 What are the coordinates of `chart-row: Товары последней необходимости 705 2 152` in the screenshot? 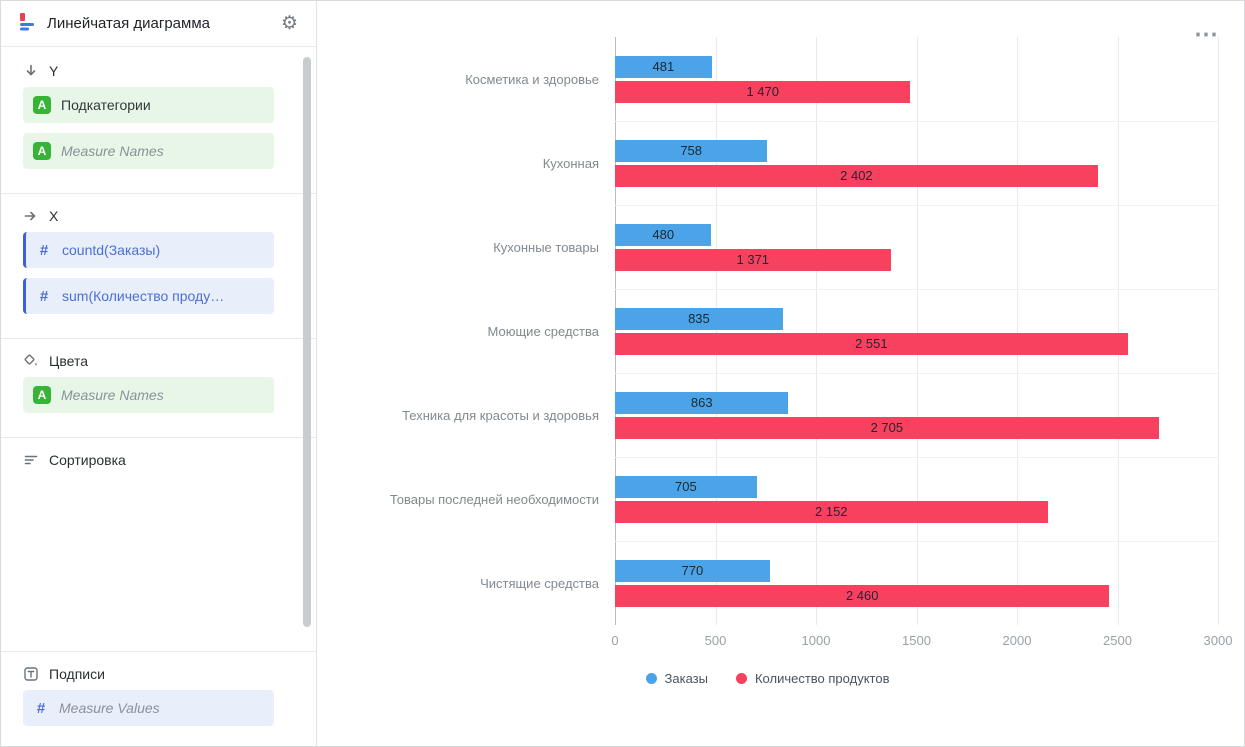 It's located at (767, 499).